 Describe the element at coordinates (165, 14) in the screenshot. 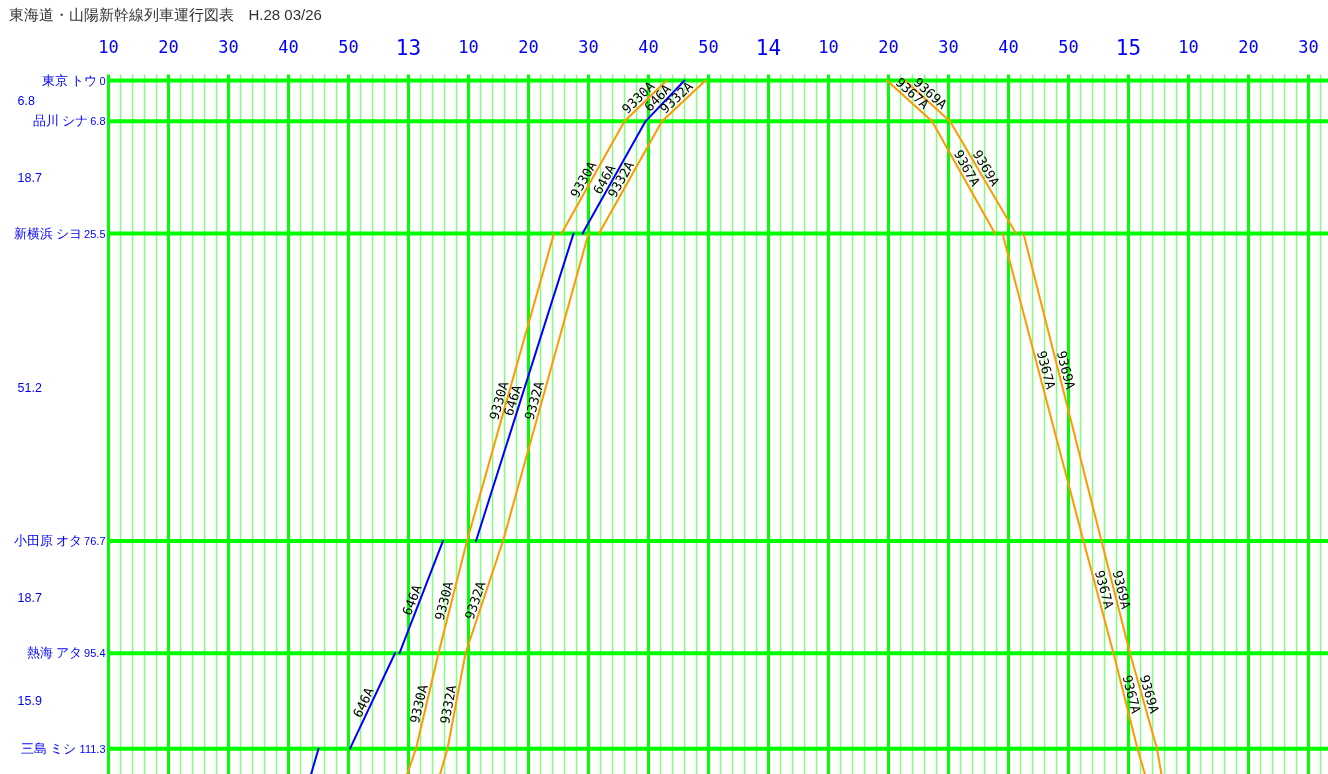

I see `chart-title: 東海道・山陽新幹線列車運行図表 H.28 03/26` at that location.